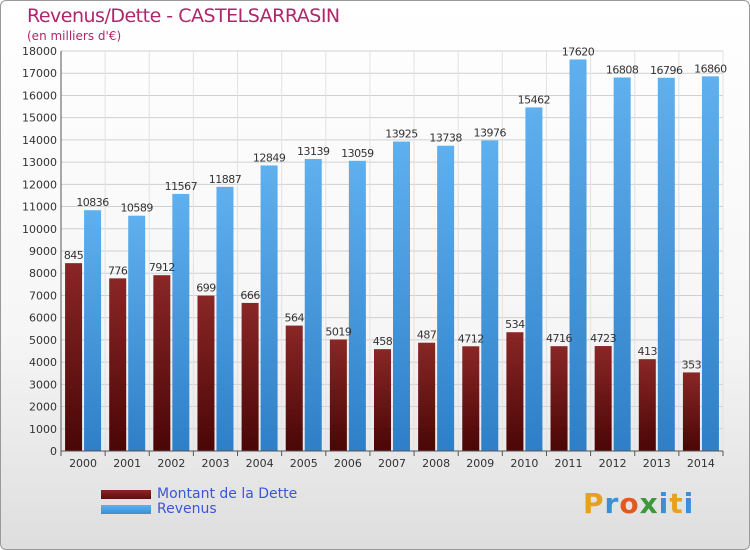 The height and width of the screenshot is (550, 750). I want to click on x-tick-label: 2001, so click(127, 463).